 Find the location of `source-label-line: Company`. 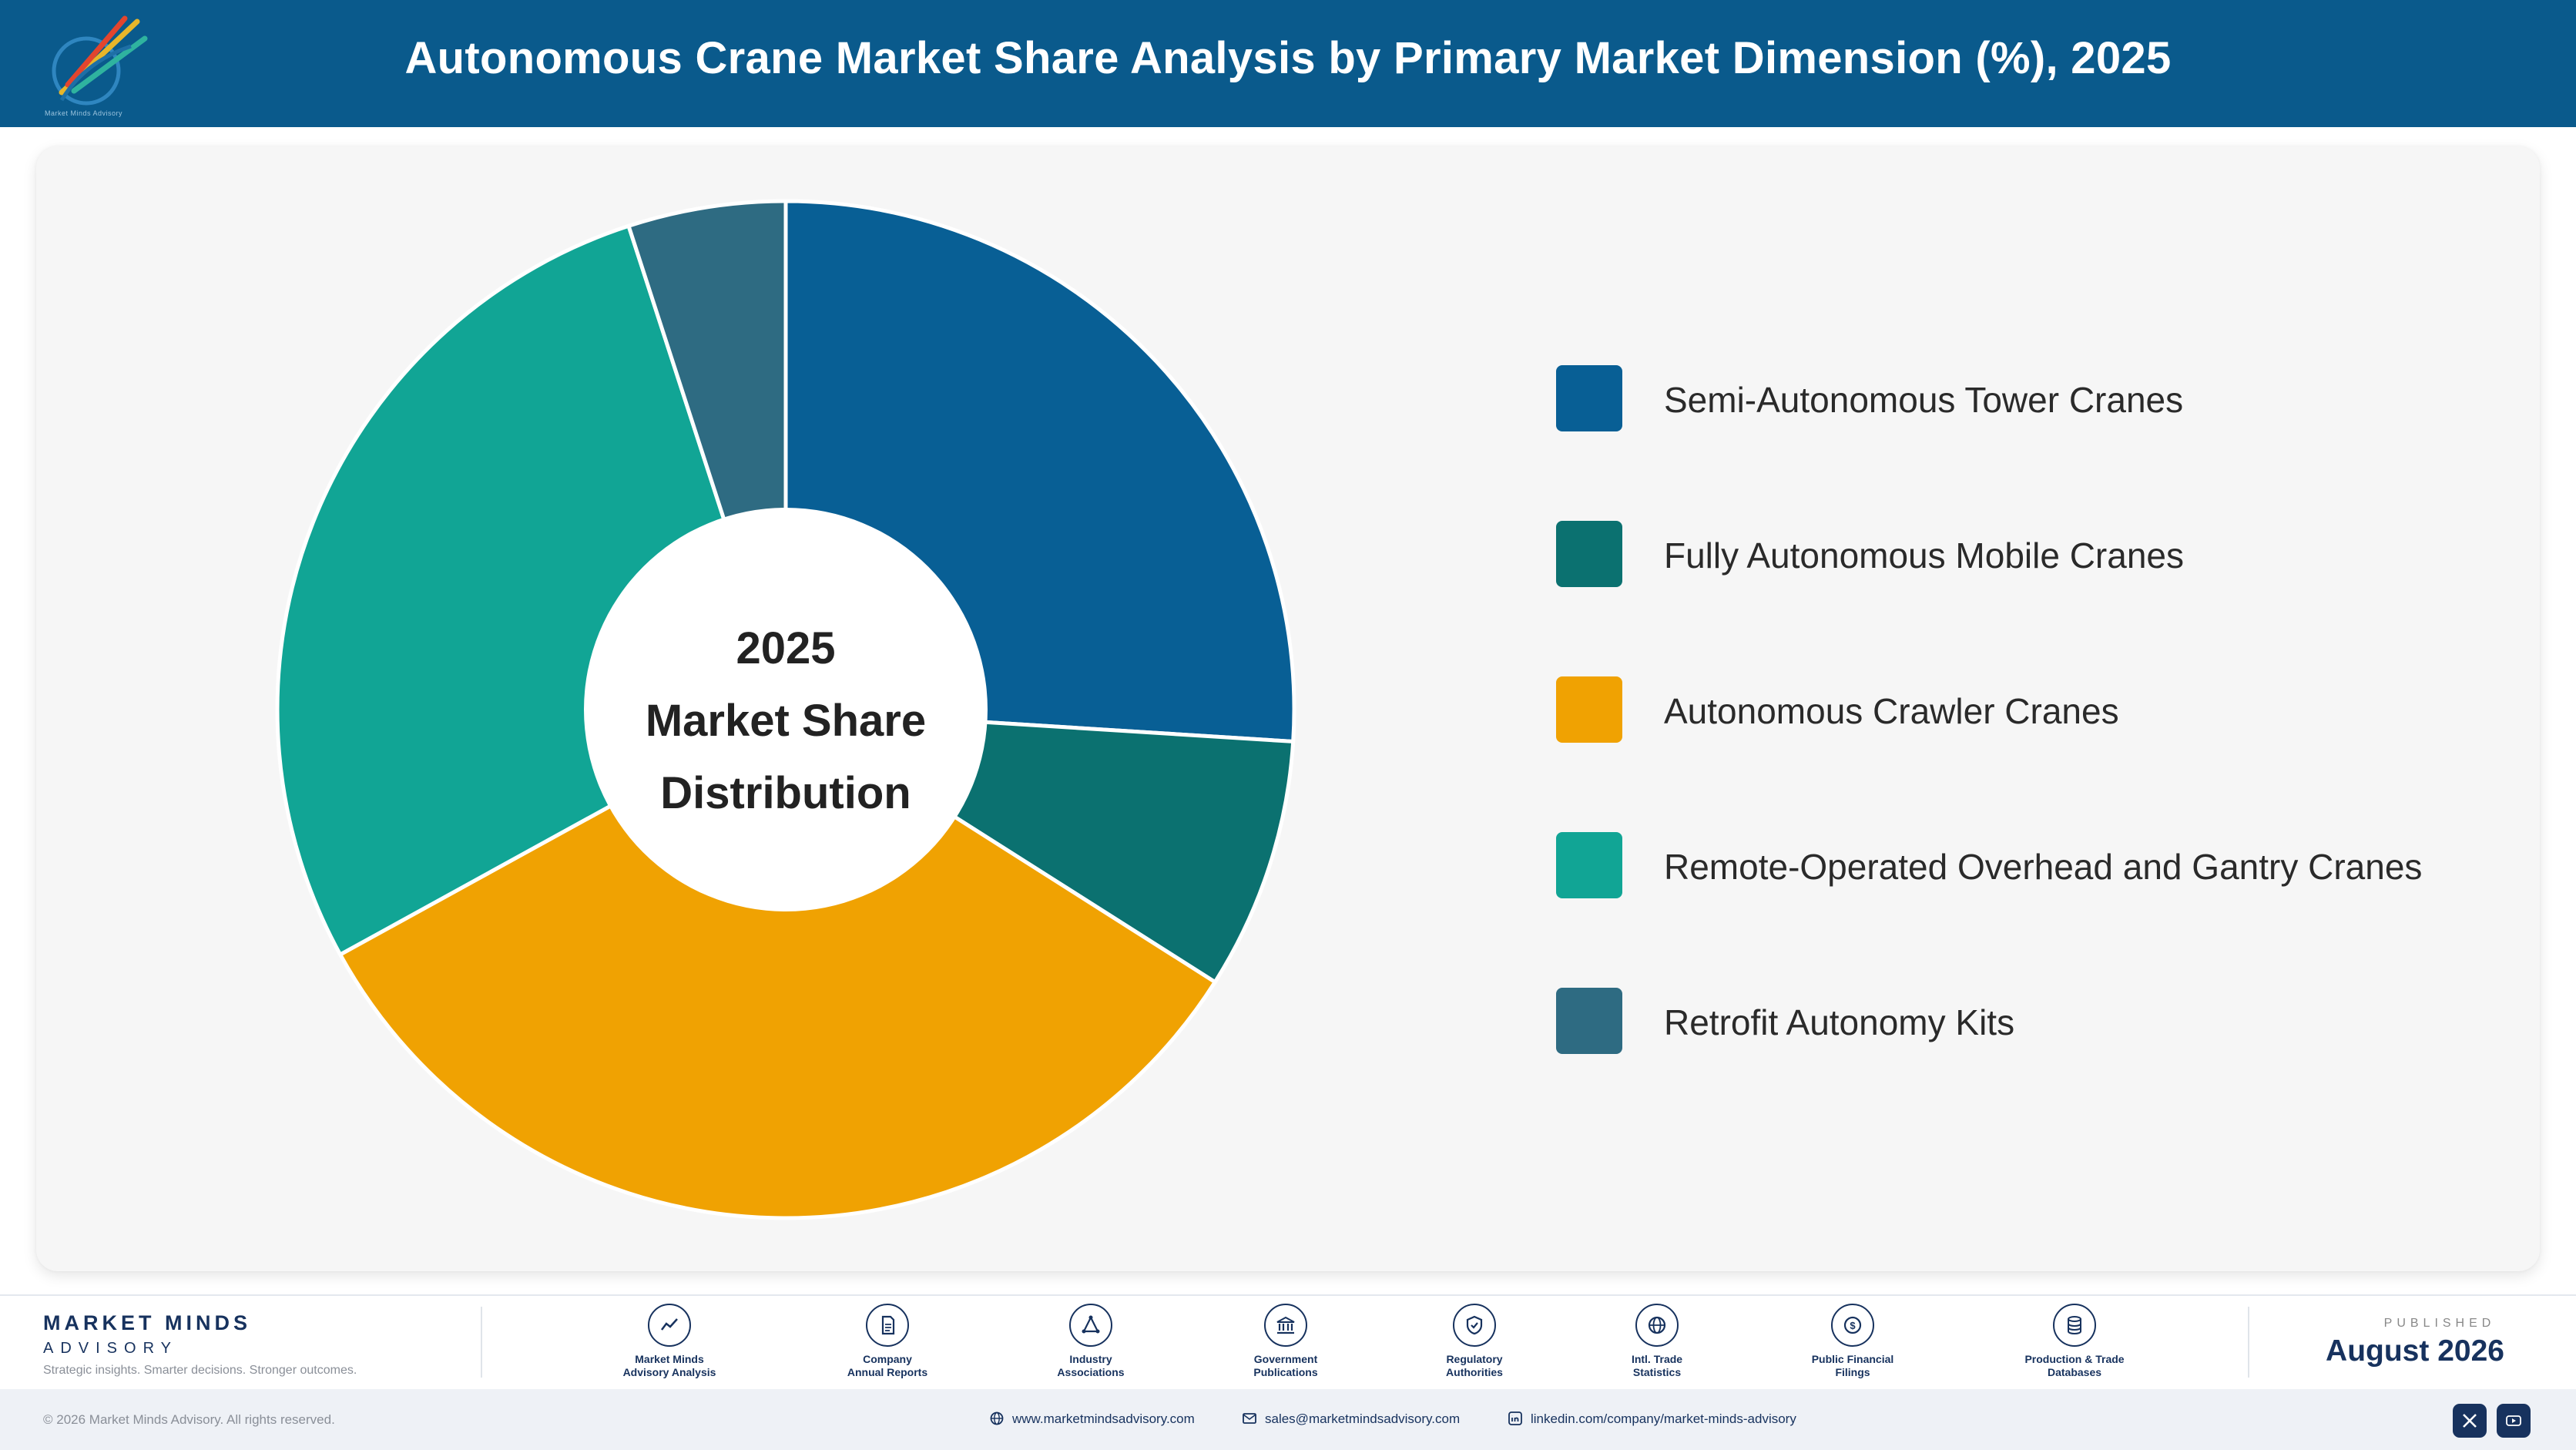

source-label-line: Company is located at coordinates (887, 1359).